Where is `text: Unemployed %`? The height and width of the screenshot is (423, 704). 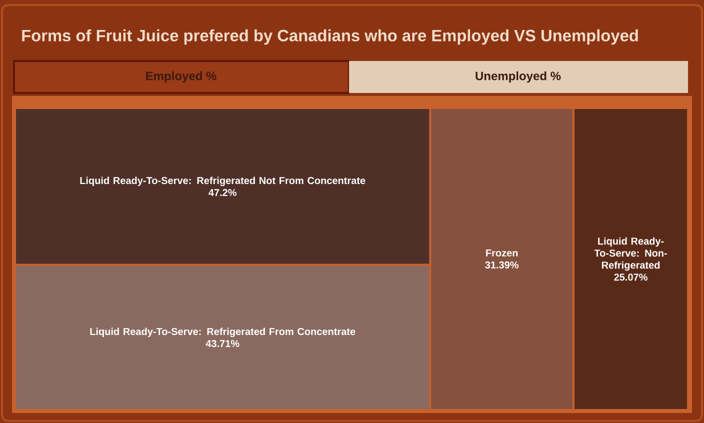
text: Unemployed % is located at coordinates (518, 77).